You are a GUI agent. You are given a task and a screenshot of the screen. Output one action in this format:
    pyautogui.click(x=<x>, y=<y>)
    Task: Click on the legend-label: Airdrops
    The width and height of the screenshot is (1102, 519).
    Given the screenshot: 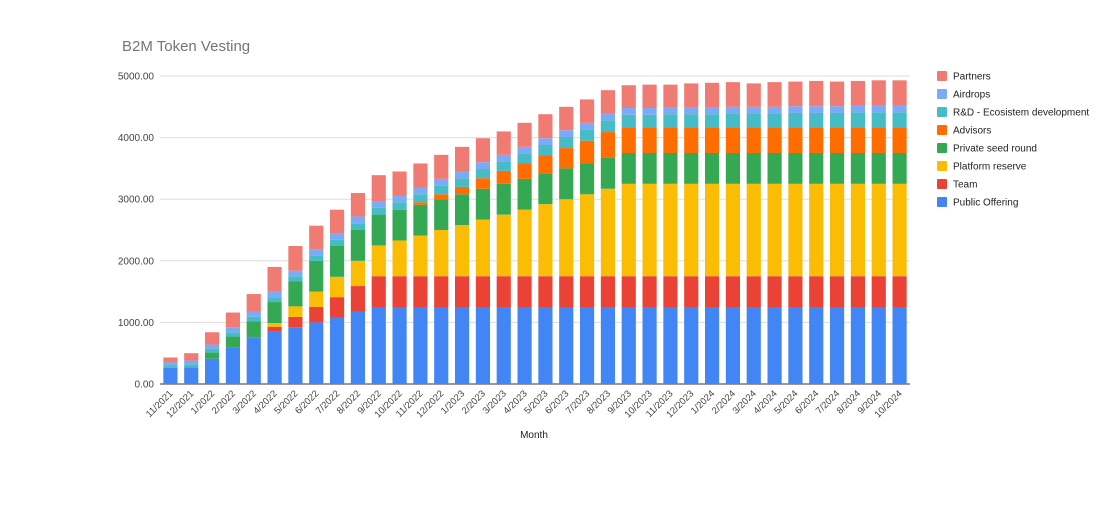 What is the action you would take?
    pyautogui.click(x=971, y=95)
    